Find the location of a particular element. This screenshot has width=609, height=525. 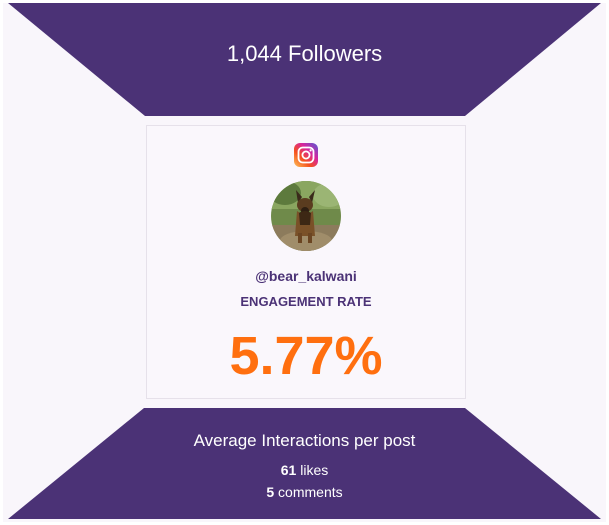

dog-photo-icon is located at coordinates (306, 216).